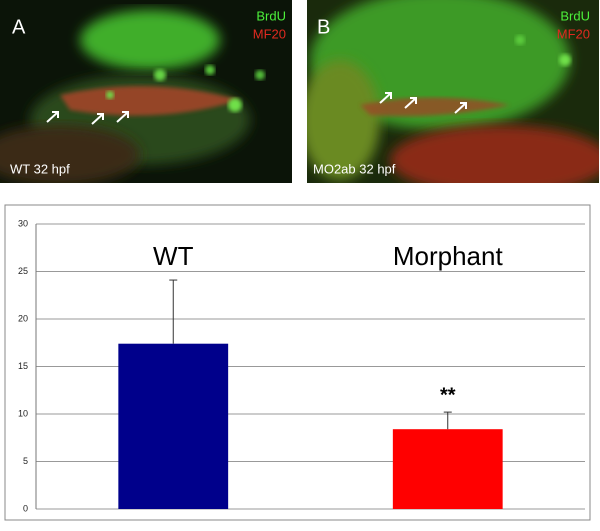  Describe the element at coordinates (23, 271) in the screenshot. I see `y-tick-label: 25` at that location.